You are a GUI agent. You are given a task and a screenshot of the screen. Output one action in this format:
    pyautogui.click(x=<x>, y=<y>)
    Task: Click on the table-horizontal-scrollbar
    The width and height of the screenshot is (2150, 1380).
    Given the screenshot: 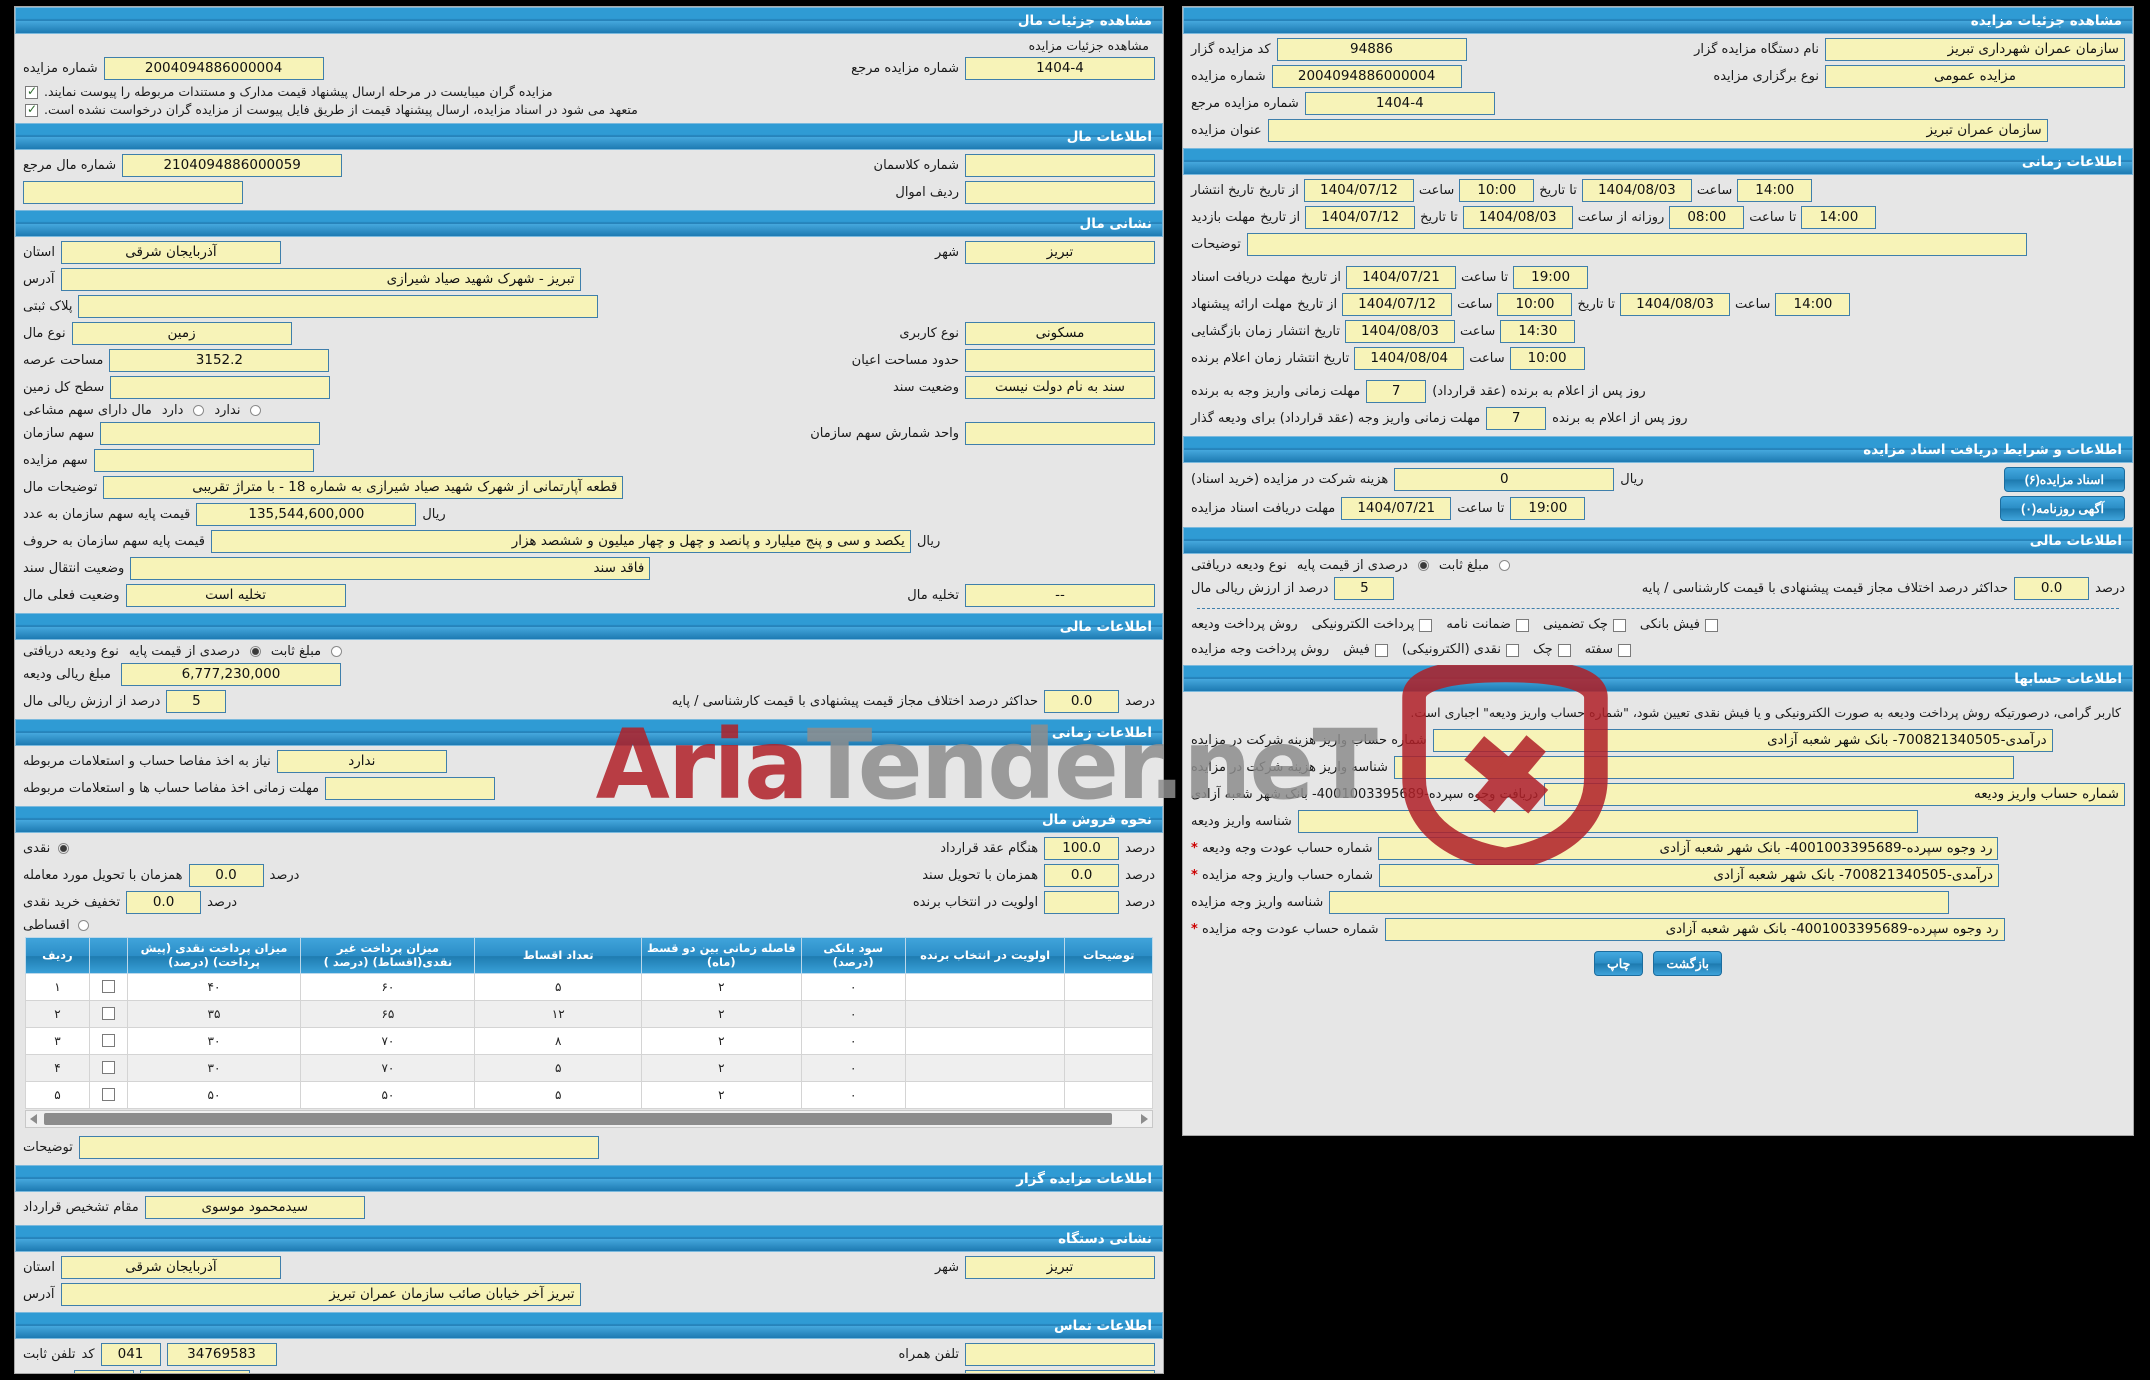 What is the action you would take?
    pyautogui.click(x=589, y=1118)
    